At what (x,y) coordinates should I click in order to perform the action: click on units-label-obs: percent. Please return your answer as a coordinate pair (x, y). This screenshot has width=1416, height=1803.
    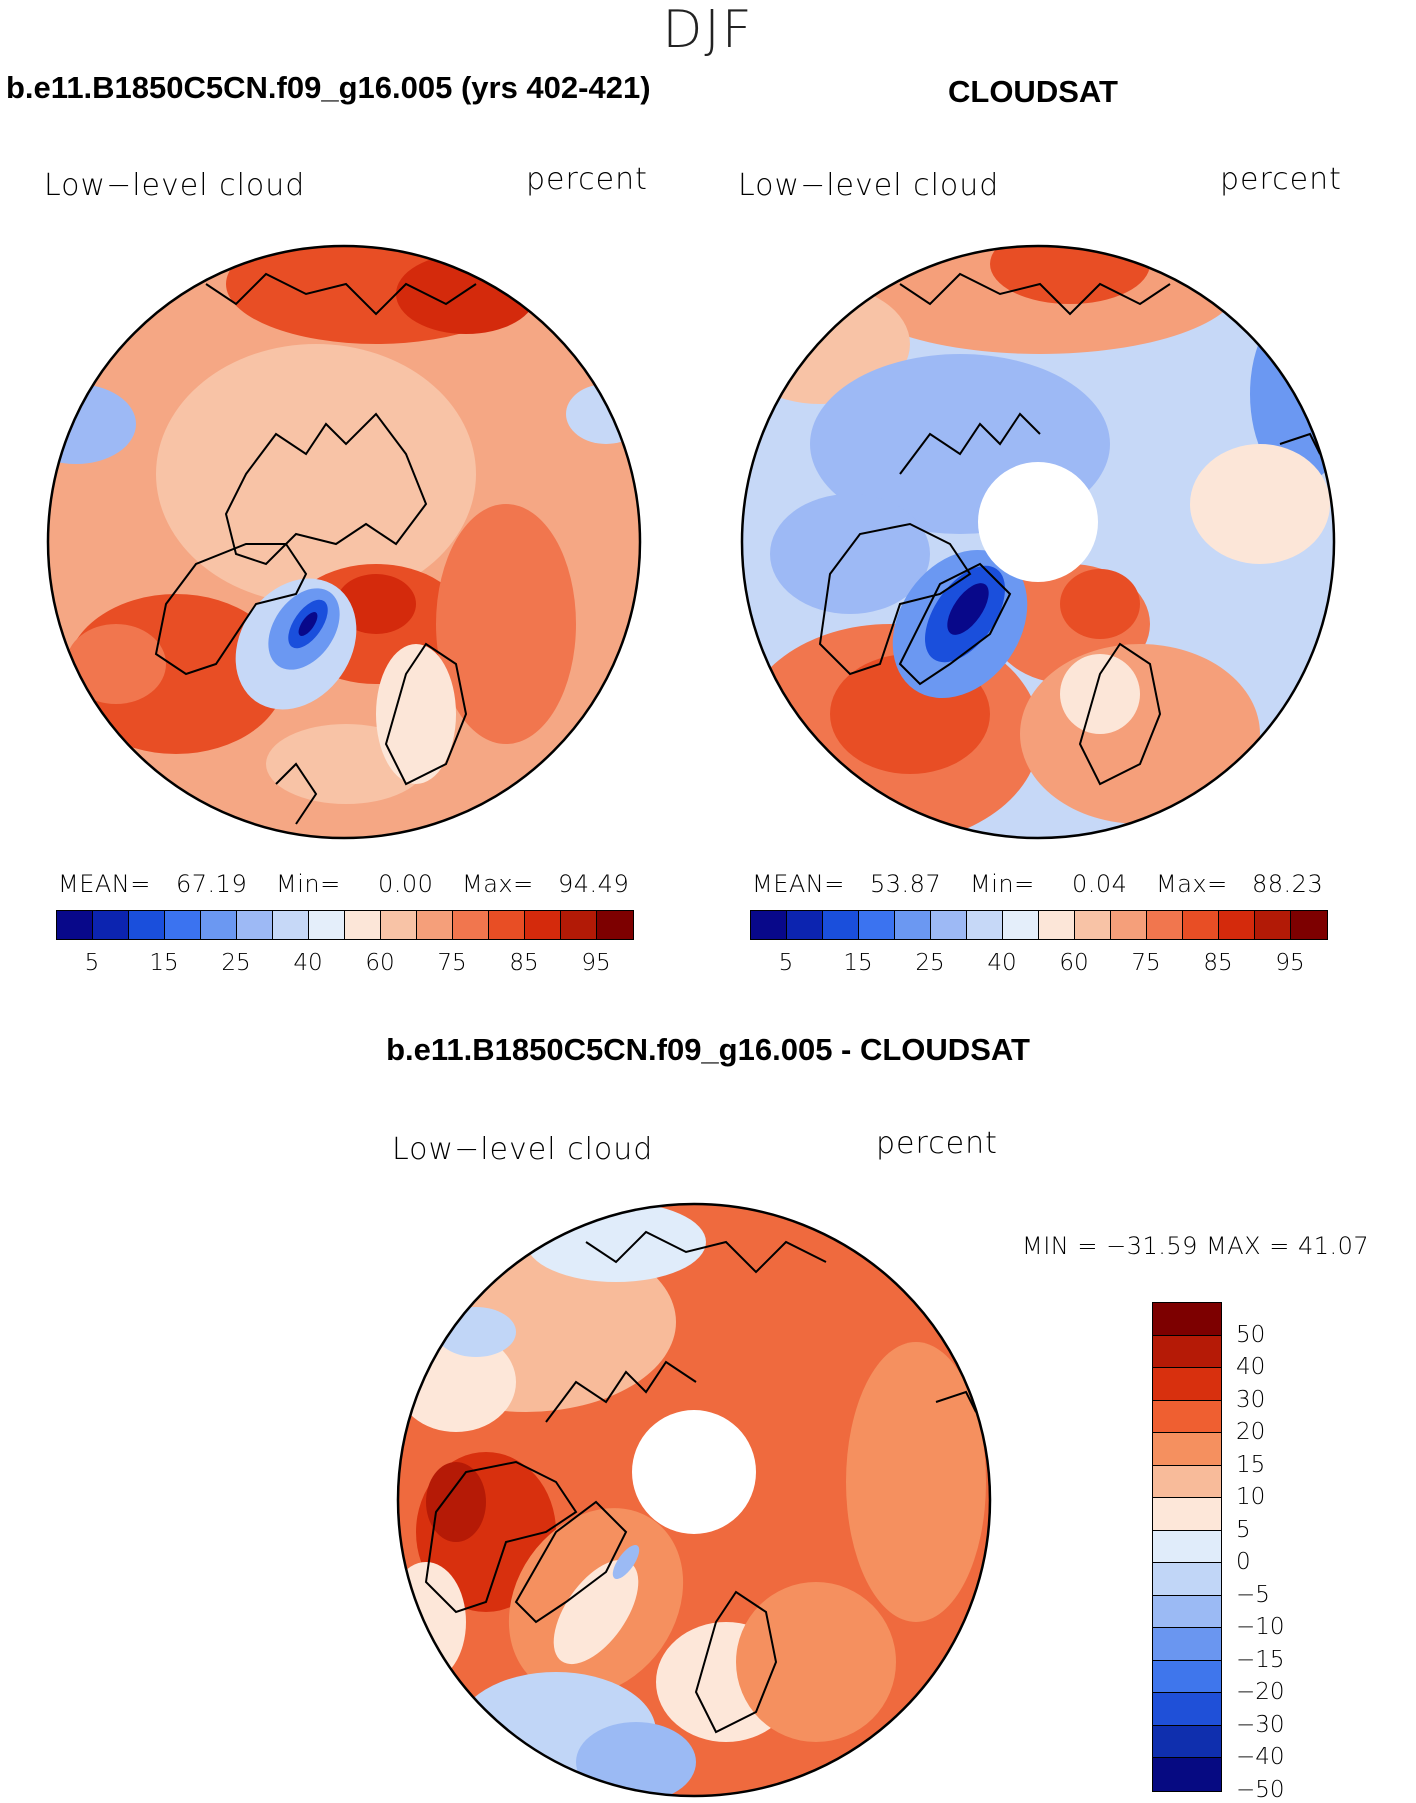
    Looking at the image, I should click on (1281, 179).